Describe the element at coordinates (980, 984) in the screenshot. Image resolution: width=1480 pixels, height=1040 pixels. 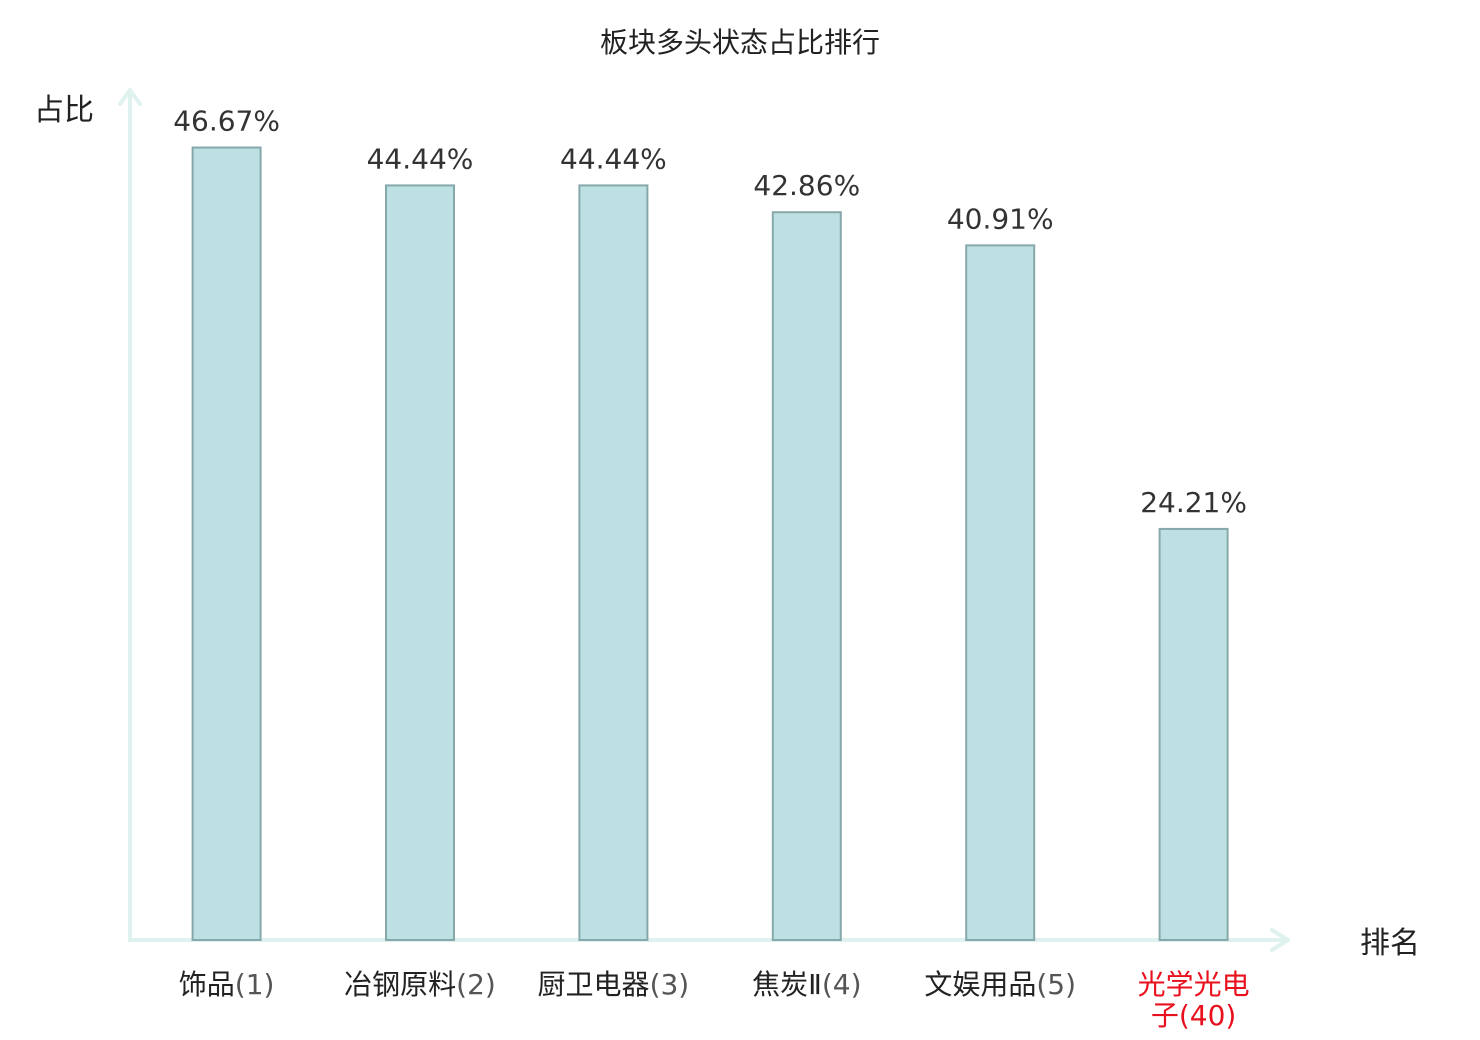
I see `x-tick-name: 文娱用品` at that location.